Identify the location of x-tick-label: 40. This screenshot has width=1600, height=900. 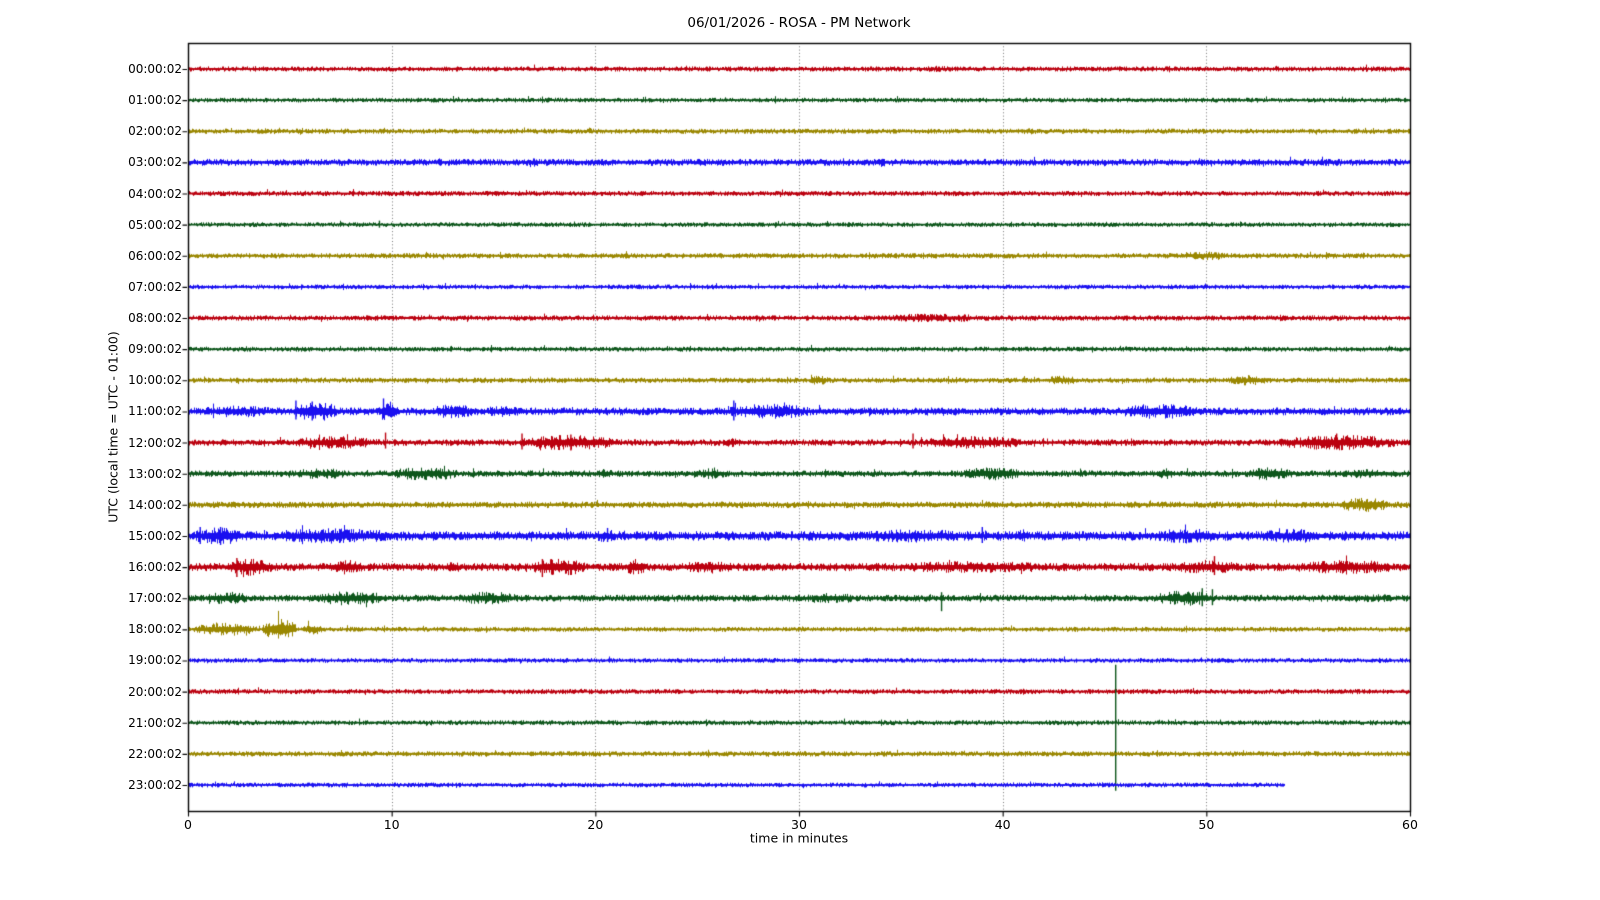
(1002, 824).